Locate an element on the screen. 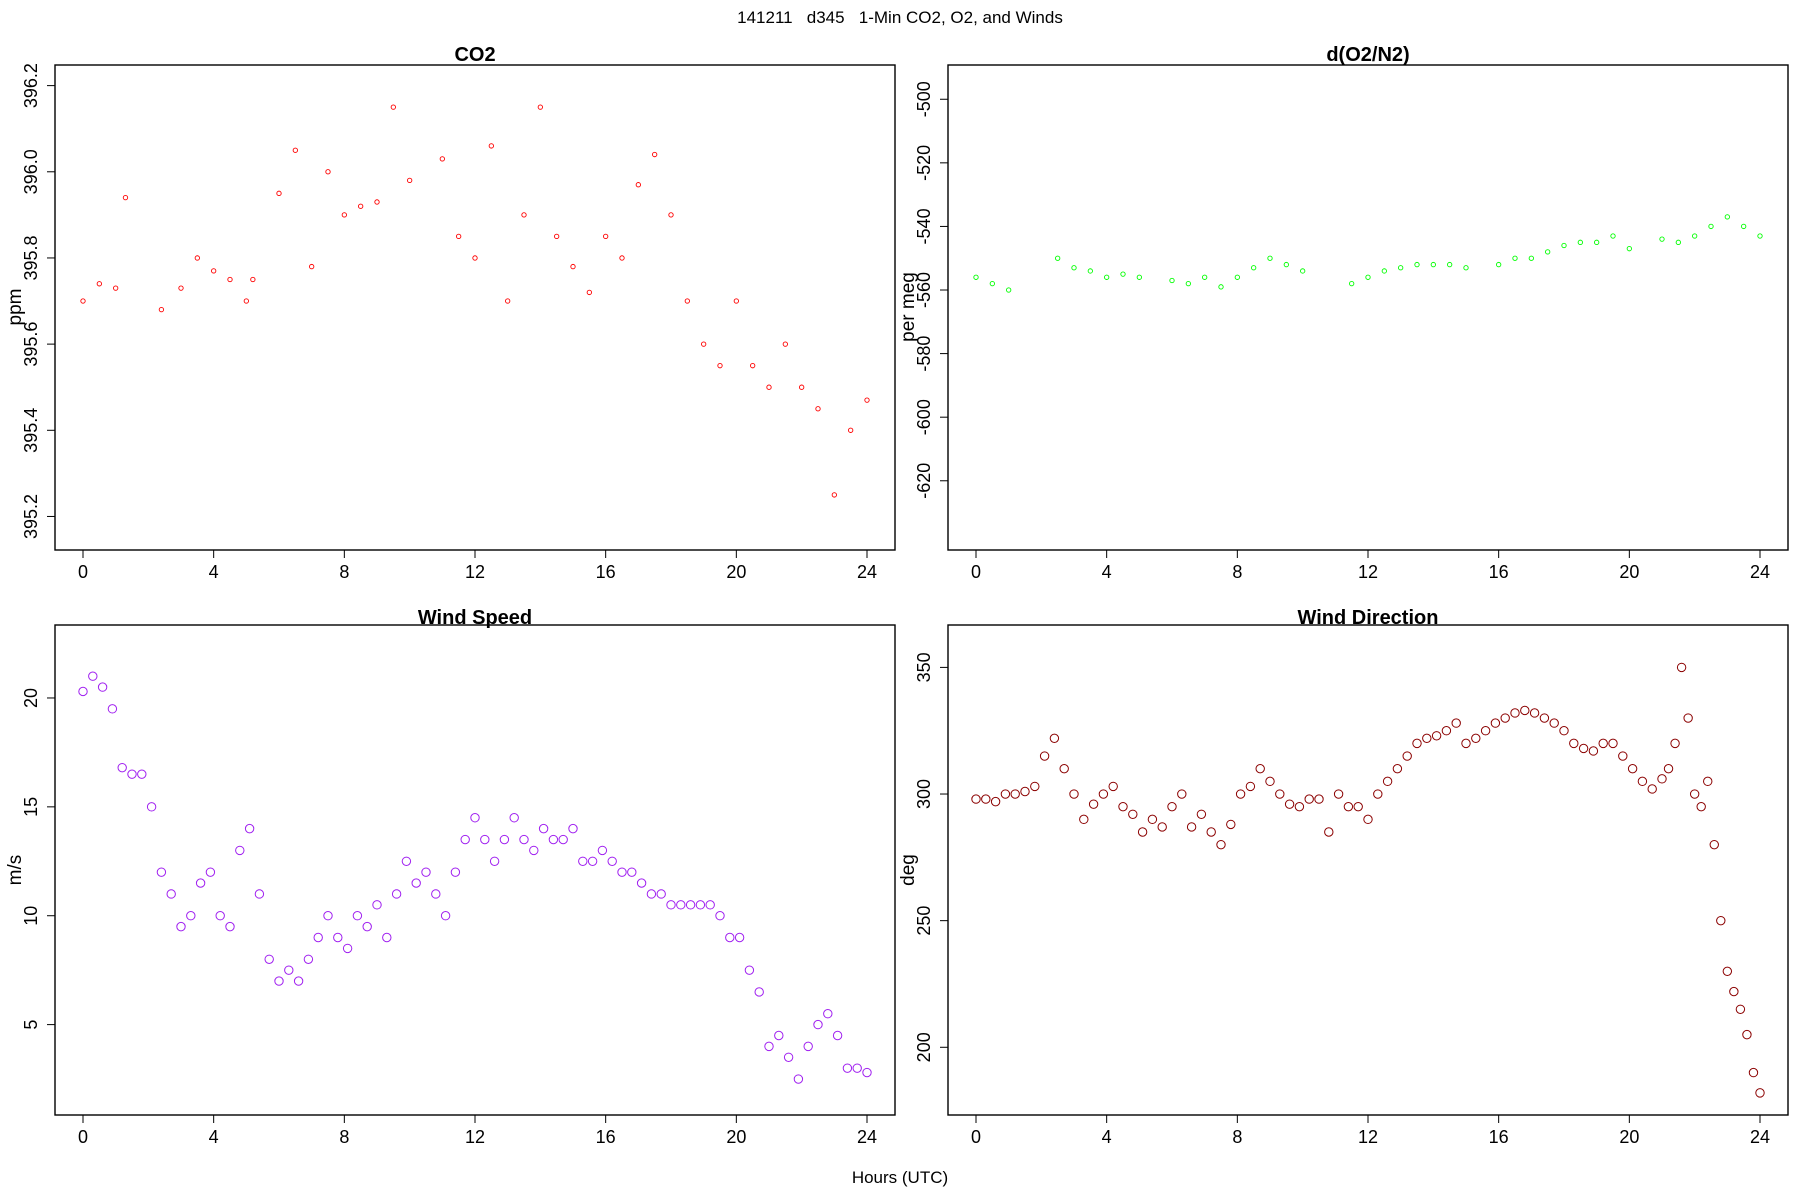  y-tick-label: 350 is located at coordinates (924, 667).